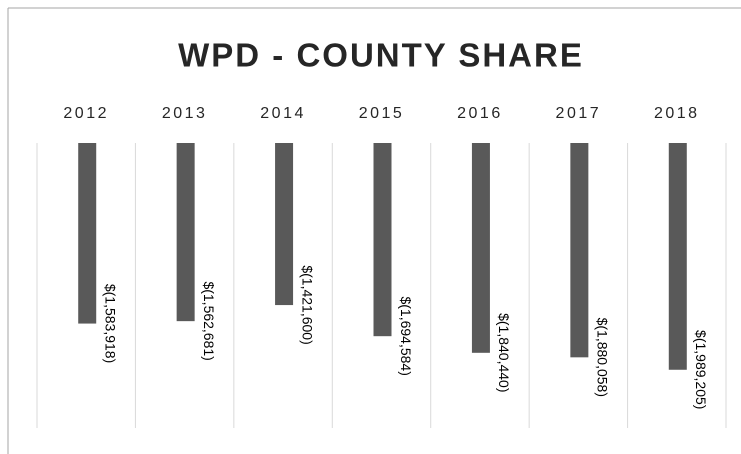  I want to click on x-tick-label: 2018, so click(677, 113).